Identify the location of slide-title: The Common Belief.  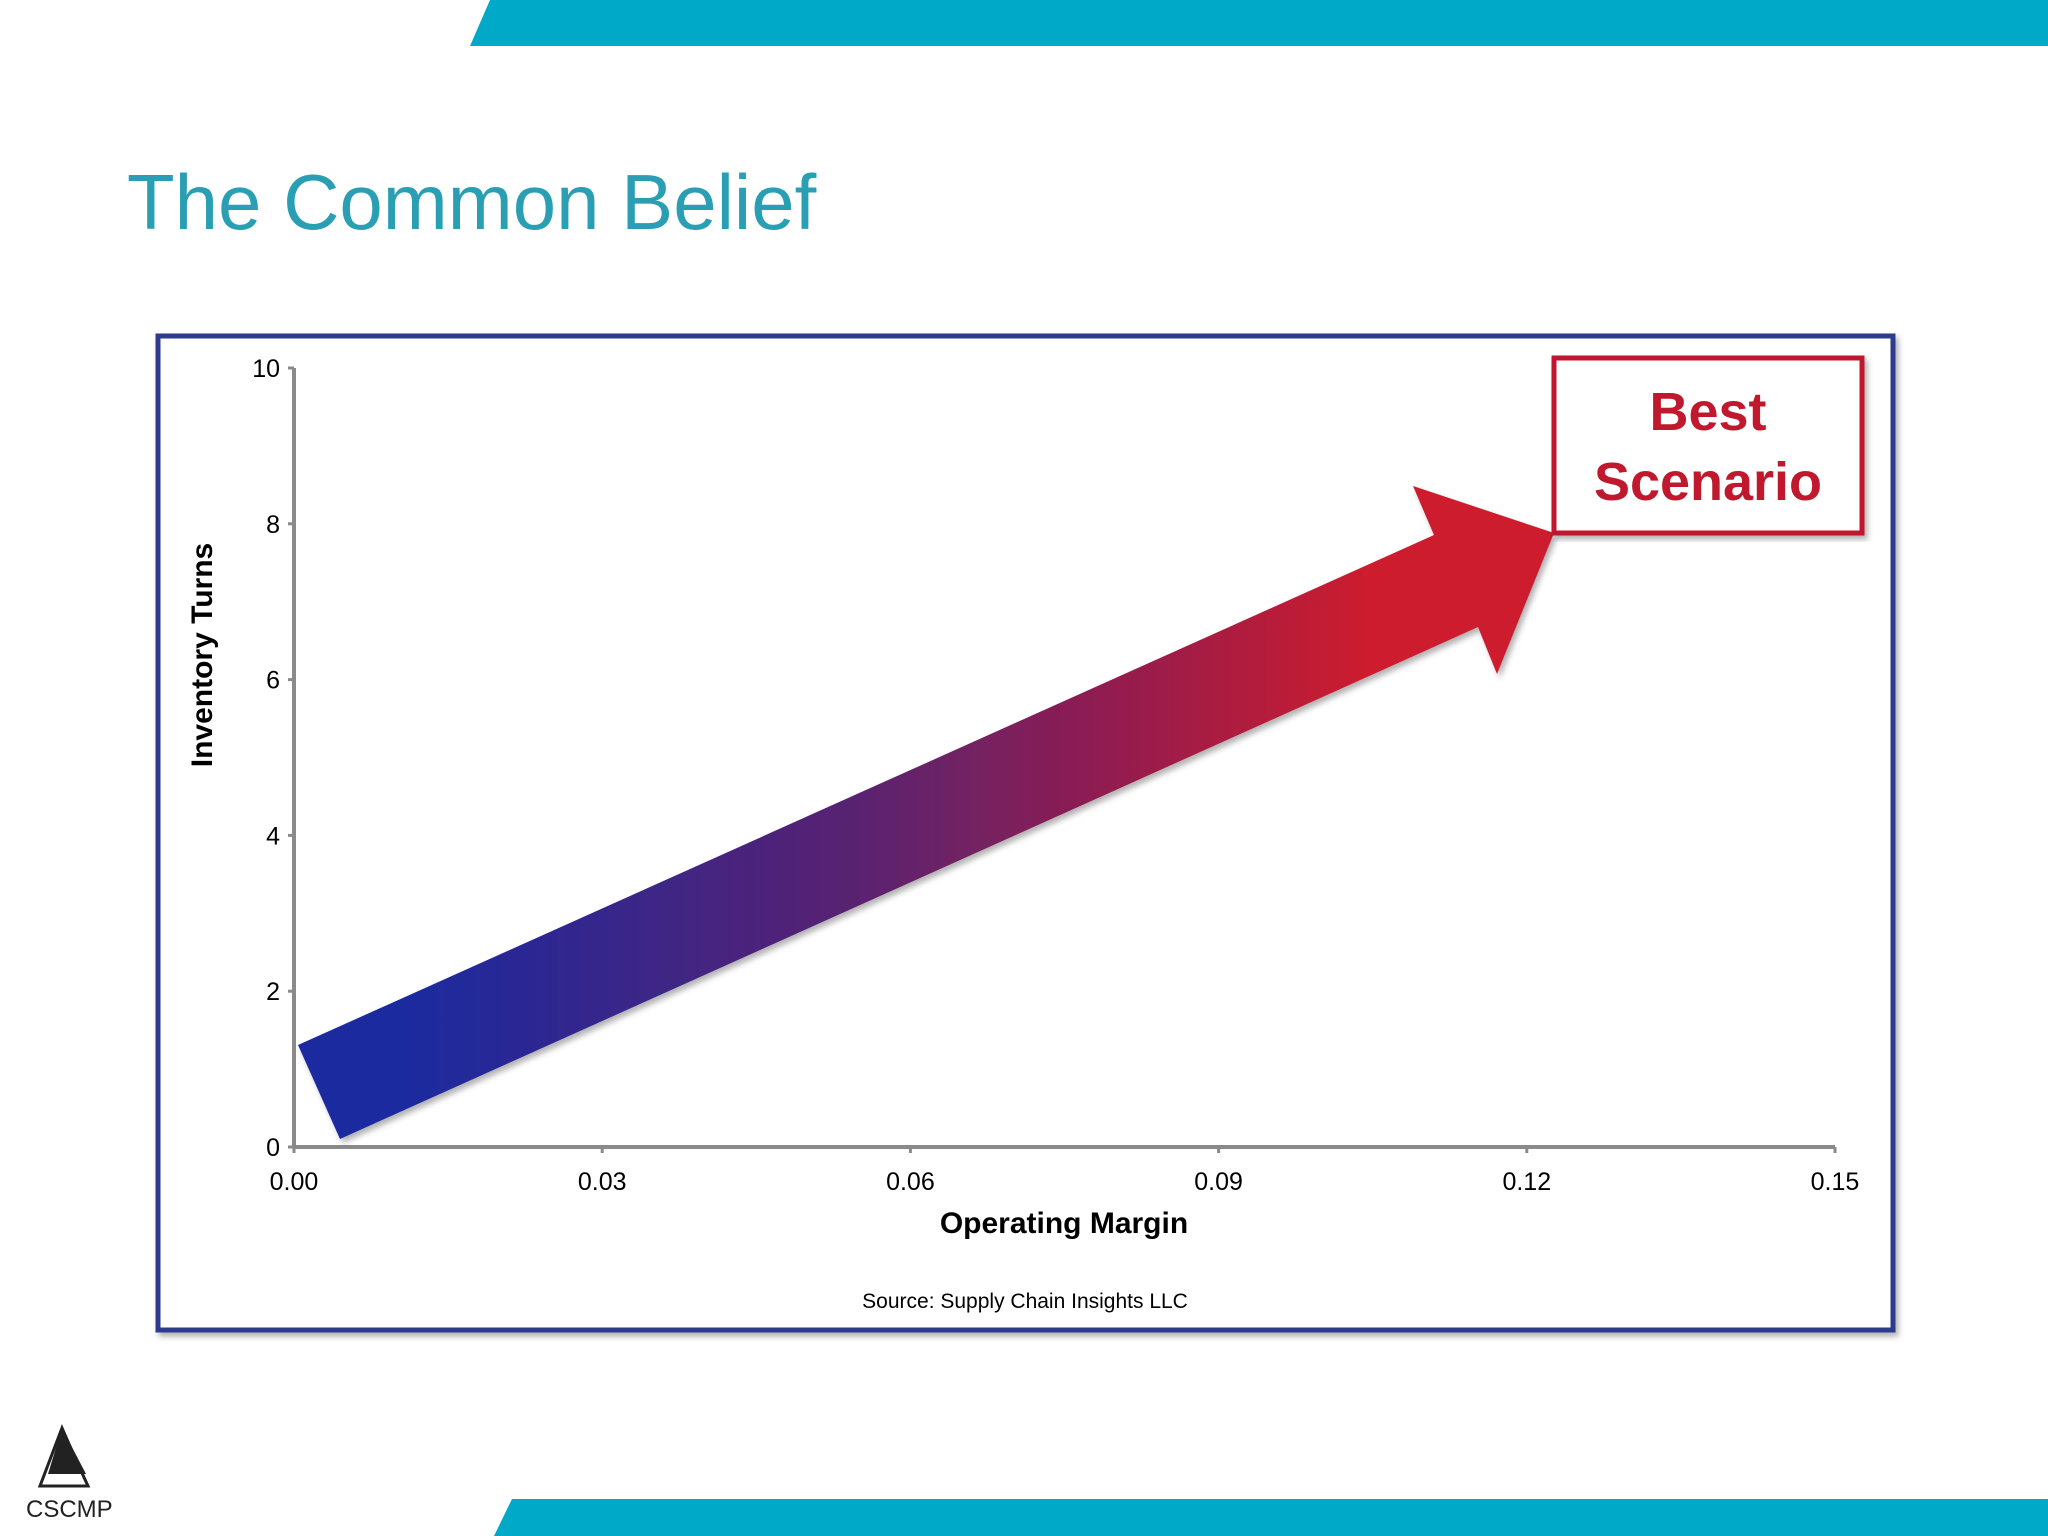
(472, 202).